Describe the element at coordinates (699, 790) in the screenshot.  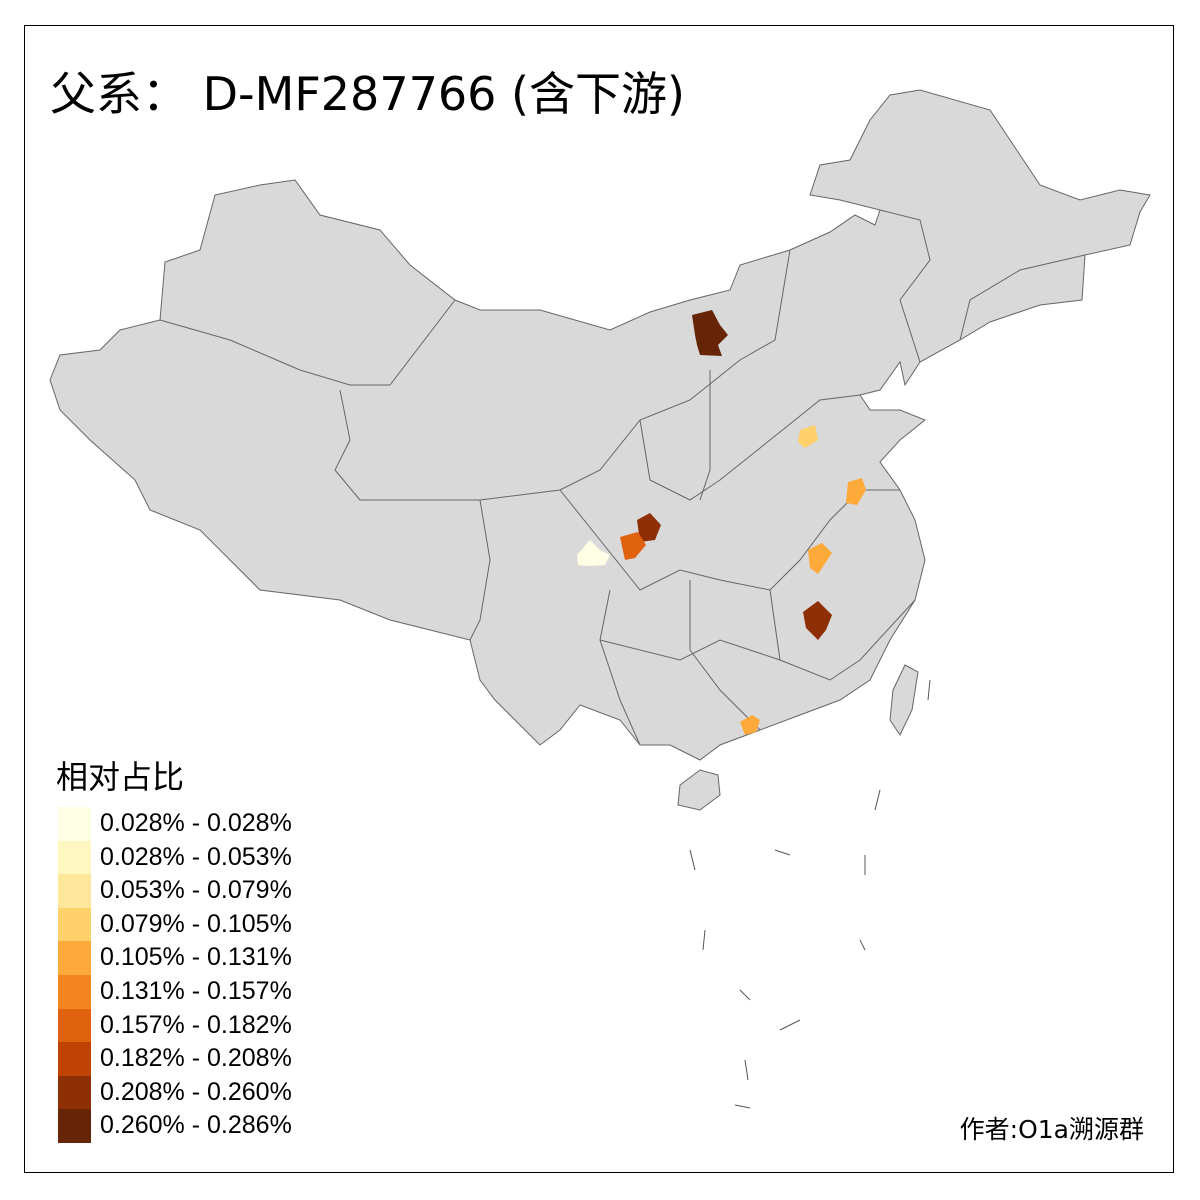
I see `hainan` at that location.